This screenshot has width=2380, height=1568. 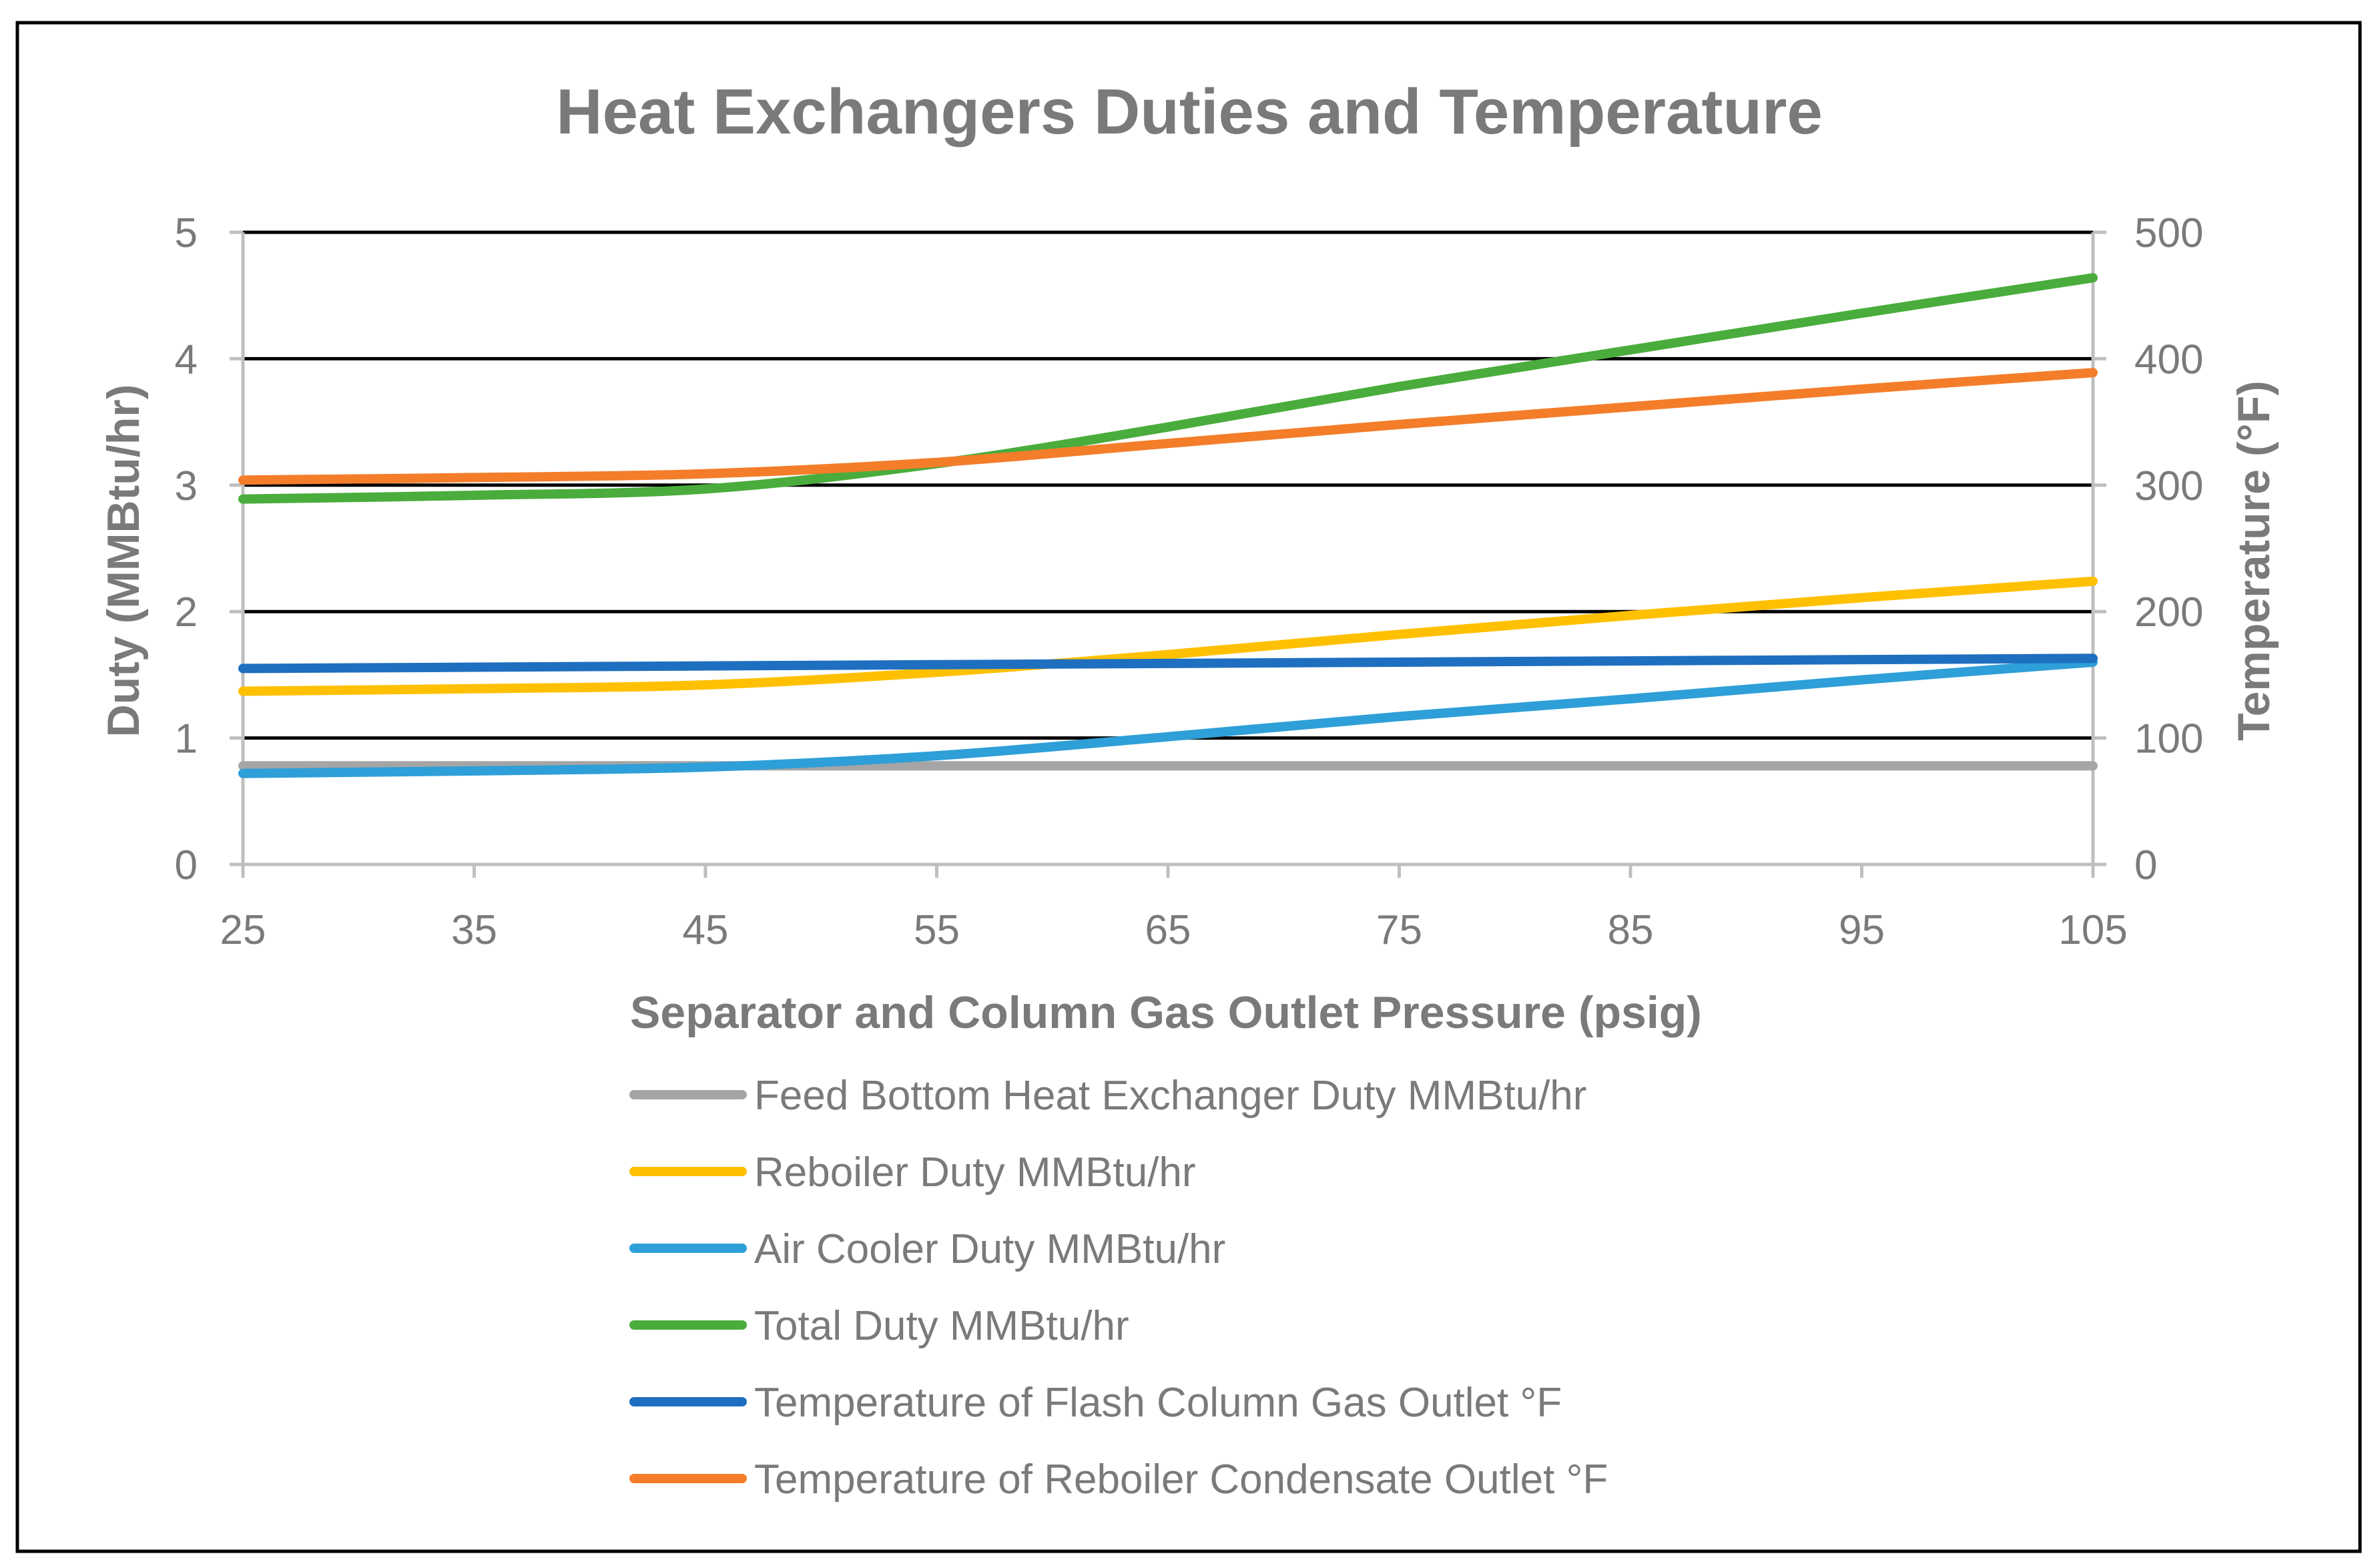 I want to click on legend-label: Reboiler Duty MMBtu/hr, so click(x=975, y=1172).